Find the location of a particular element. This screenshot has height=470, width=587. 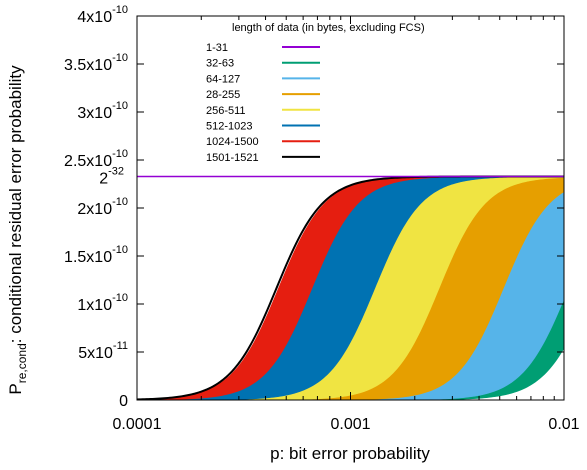

legend-title: length of data (in bytes, excluding FCS) is located at coordinates (328, 28).